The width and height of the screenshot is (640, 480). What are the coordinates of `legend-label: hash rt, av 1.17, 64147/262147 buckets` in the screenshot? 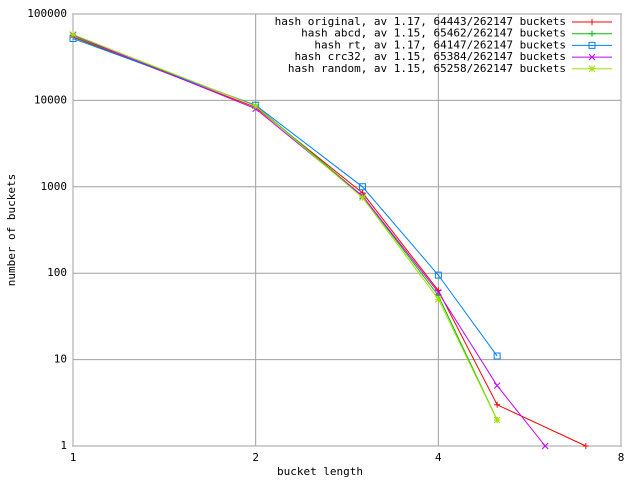 It's located at (440, 44).